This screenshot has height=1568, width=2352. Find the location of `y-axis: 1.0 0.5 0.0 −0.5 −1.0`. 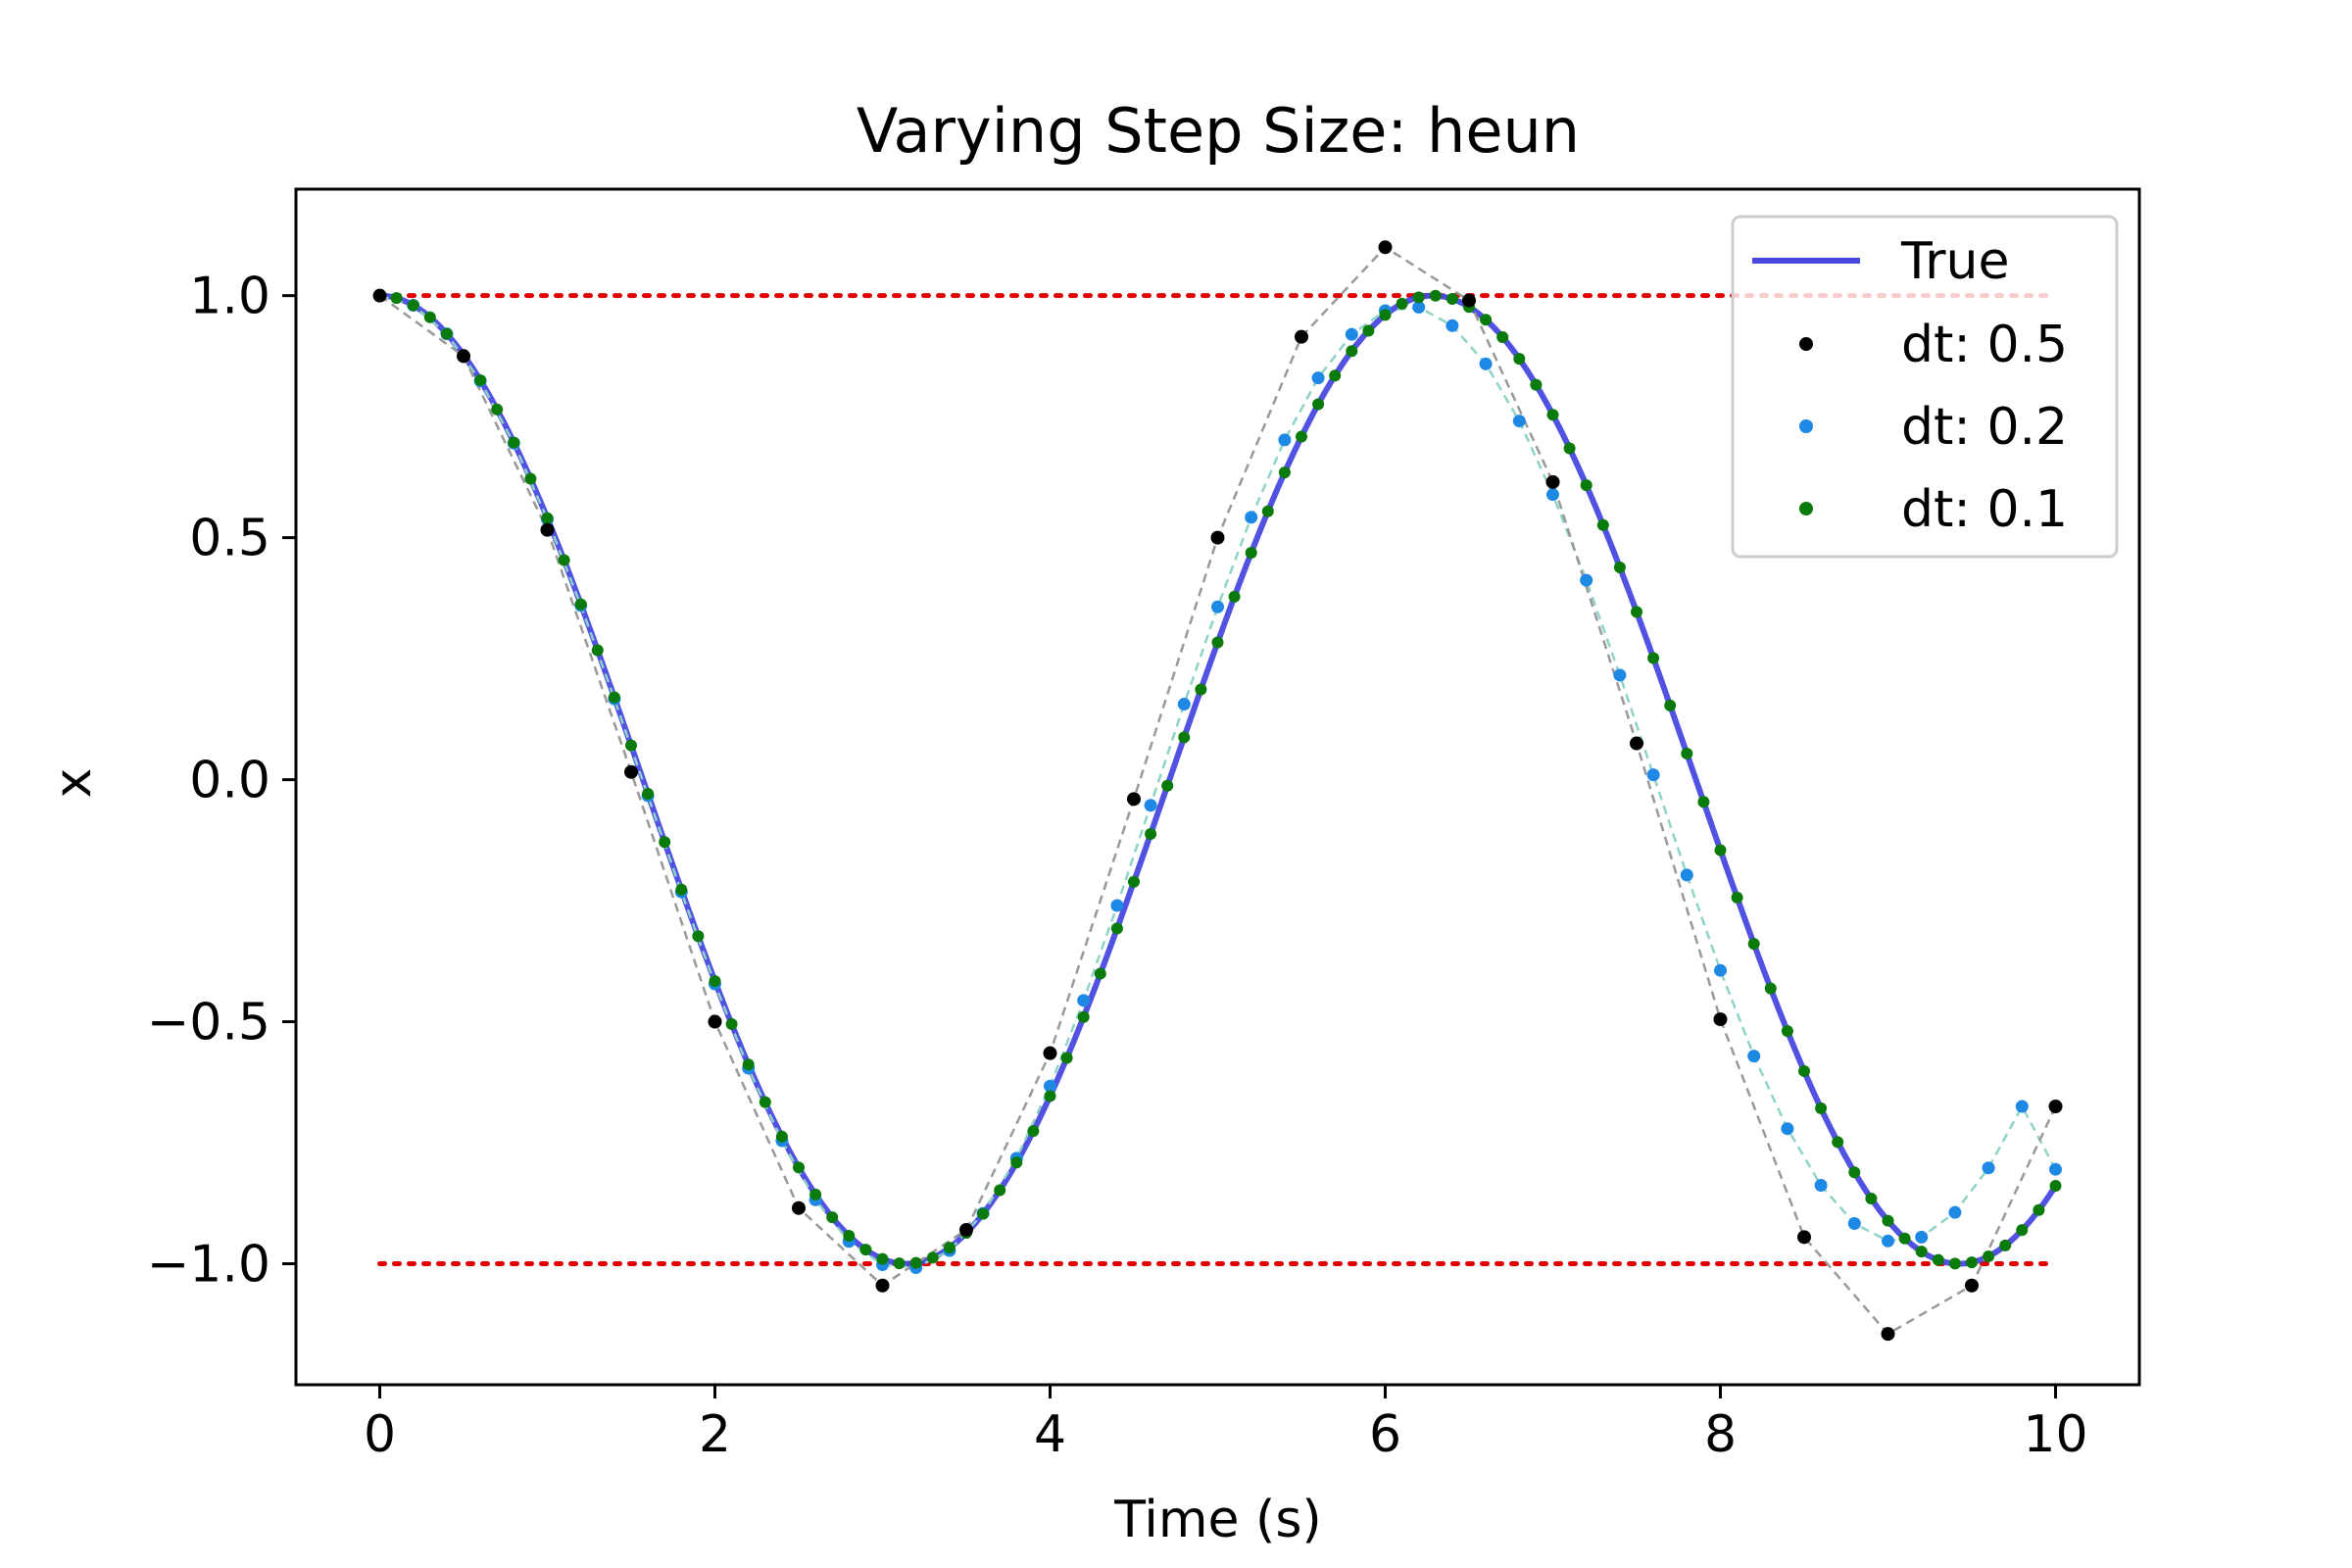

y-axis: 1.0 0.5 0.0 −0.5 −1.0 is located at coordinates (221, 781).